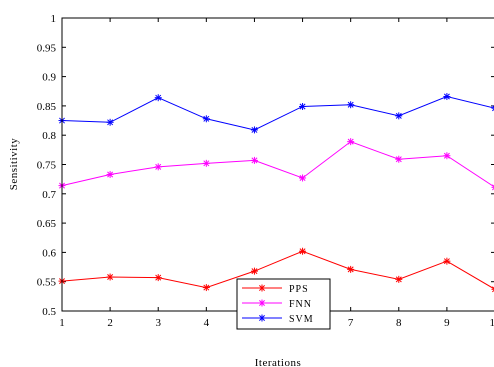 The width and height of the screenshot is (494, 367). I want to click on legend-box, so click(283, 304).